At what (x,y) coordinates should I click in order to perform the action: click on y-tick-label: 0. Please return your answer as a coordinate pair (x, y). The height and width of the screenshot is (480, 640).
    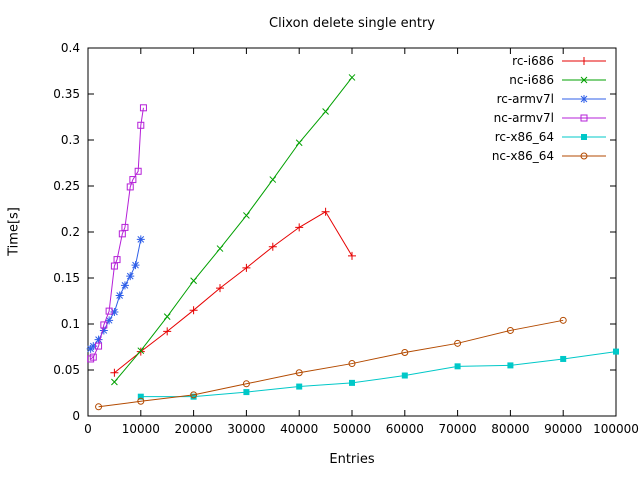
    Looking at the image, I should click on (76, 416).